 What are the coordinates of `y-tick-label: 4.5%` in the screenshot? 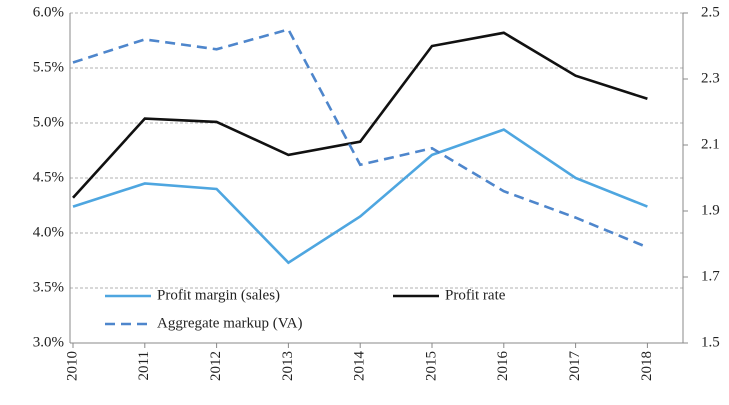 It's located at (48, 177).